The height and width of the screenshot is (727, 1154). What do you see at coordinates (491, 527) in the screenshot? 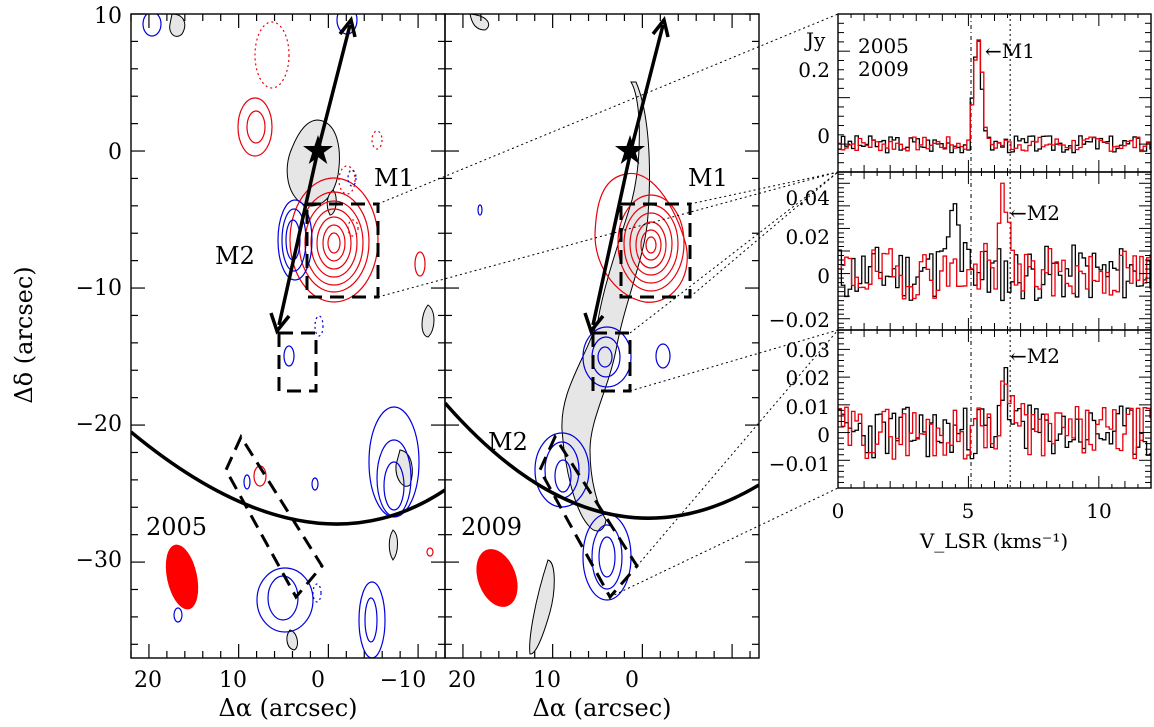
I see `epoch-label: 2009` at bounding box center [491, 527].